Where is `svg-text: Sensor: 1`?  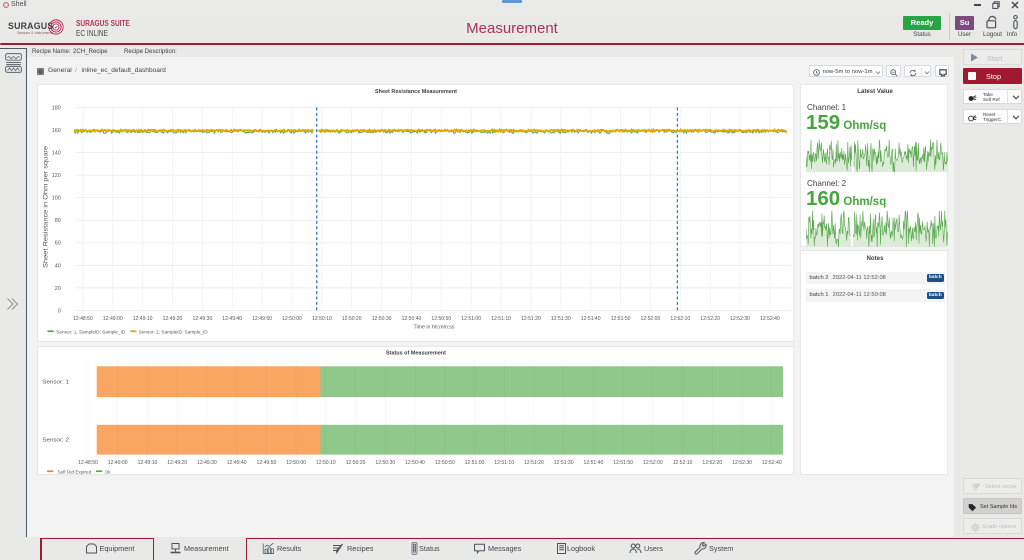
svg-text: Sensor: 1 is located at coordinates (55, 383).